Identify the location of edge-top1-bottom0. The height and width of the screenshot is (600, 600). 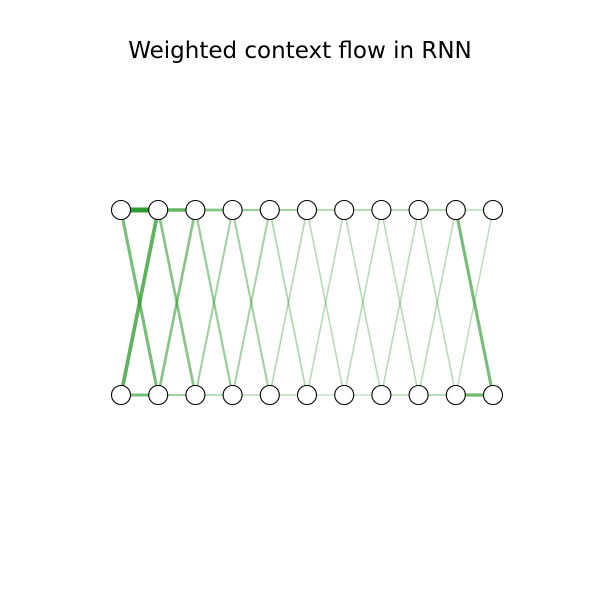
(140, 302).